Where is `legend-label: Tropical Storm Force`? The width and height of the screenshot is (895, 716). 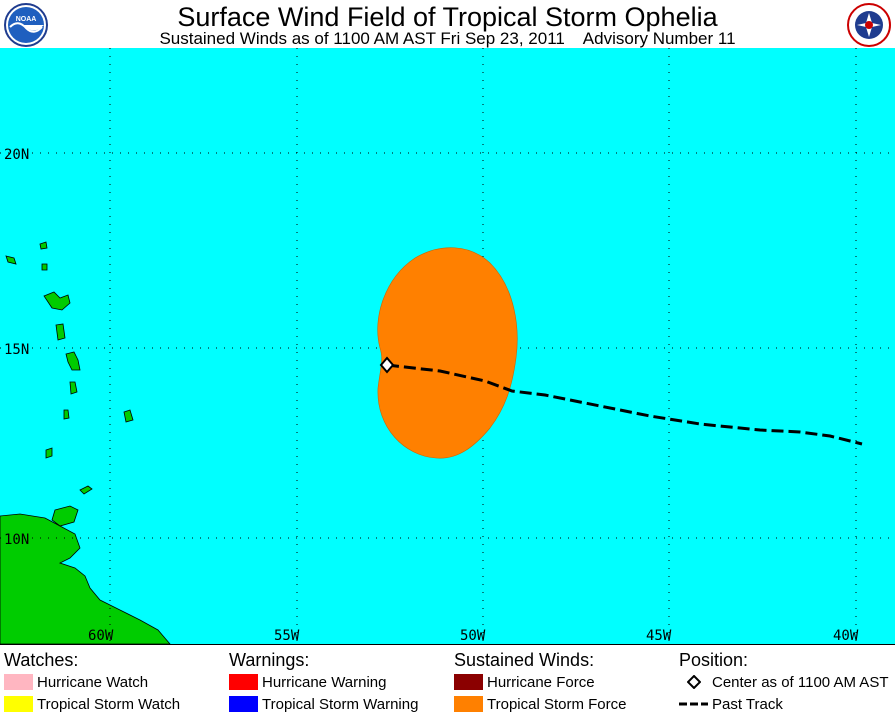
legend-label: Tropical Storm Force is located at coordinates (557, 704).